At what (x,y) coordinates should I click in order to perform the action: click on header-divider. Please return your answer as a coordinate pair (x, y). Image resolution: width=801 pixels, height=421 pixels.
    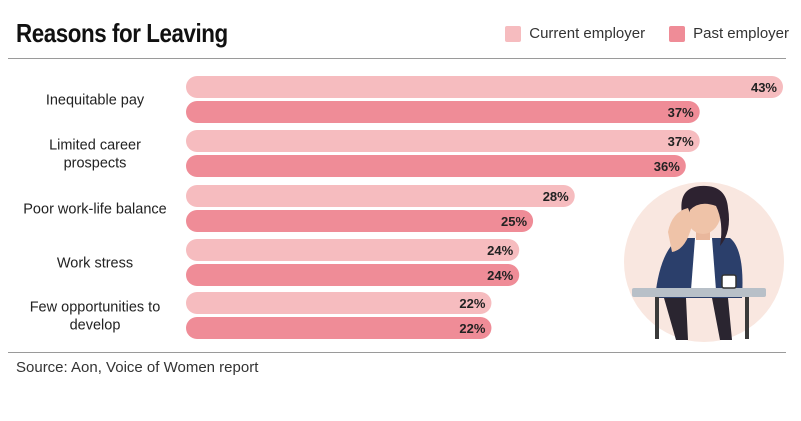
    Looking at the image, I should click on (397, 58).